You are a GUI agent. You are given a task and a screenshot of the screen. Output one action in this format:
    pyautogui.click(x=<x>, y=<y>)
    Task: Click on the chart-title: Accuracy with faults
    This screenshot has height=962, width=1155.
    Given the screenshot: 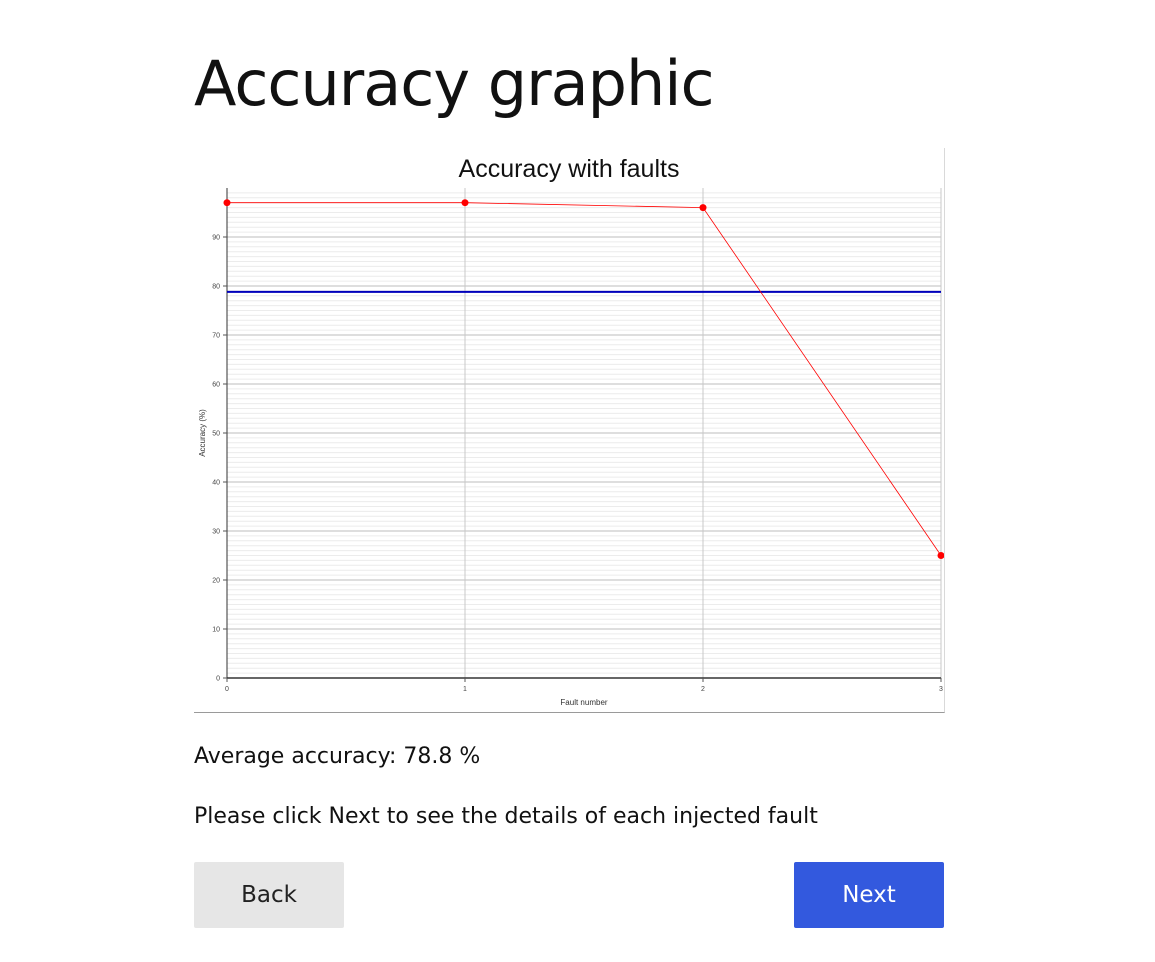 What is the action you would take?
    pyautogui.click(x=569, y=169)
    